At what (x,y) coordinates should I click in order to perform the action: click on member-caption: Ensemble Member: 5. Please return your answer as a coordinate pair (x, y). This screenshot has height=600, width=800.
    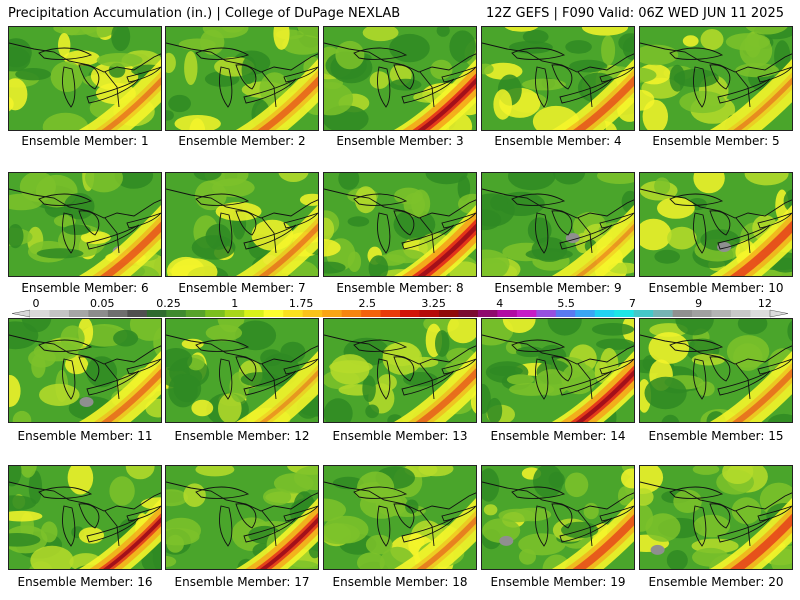
    Looking at the image, I should click on (716, 141).